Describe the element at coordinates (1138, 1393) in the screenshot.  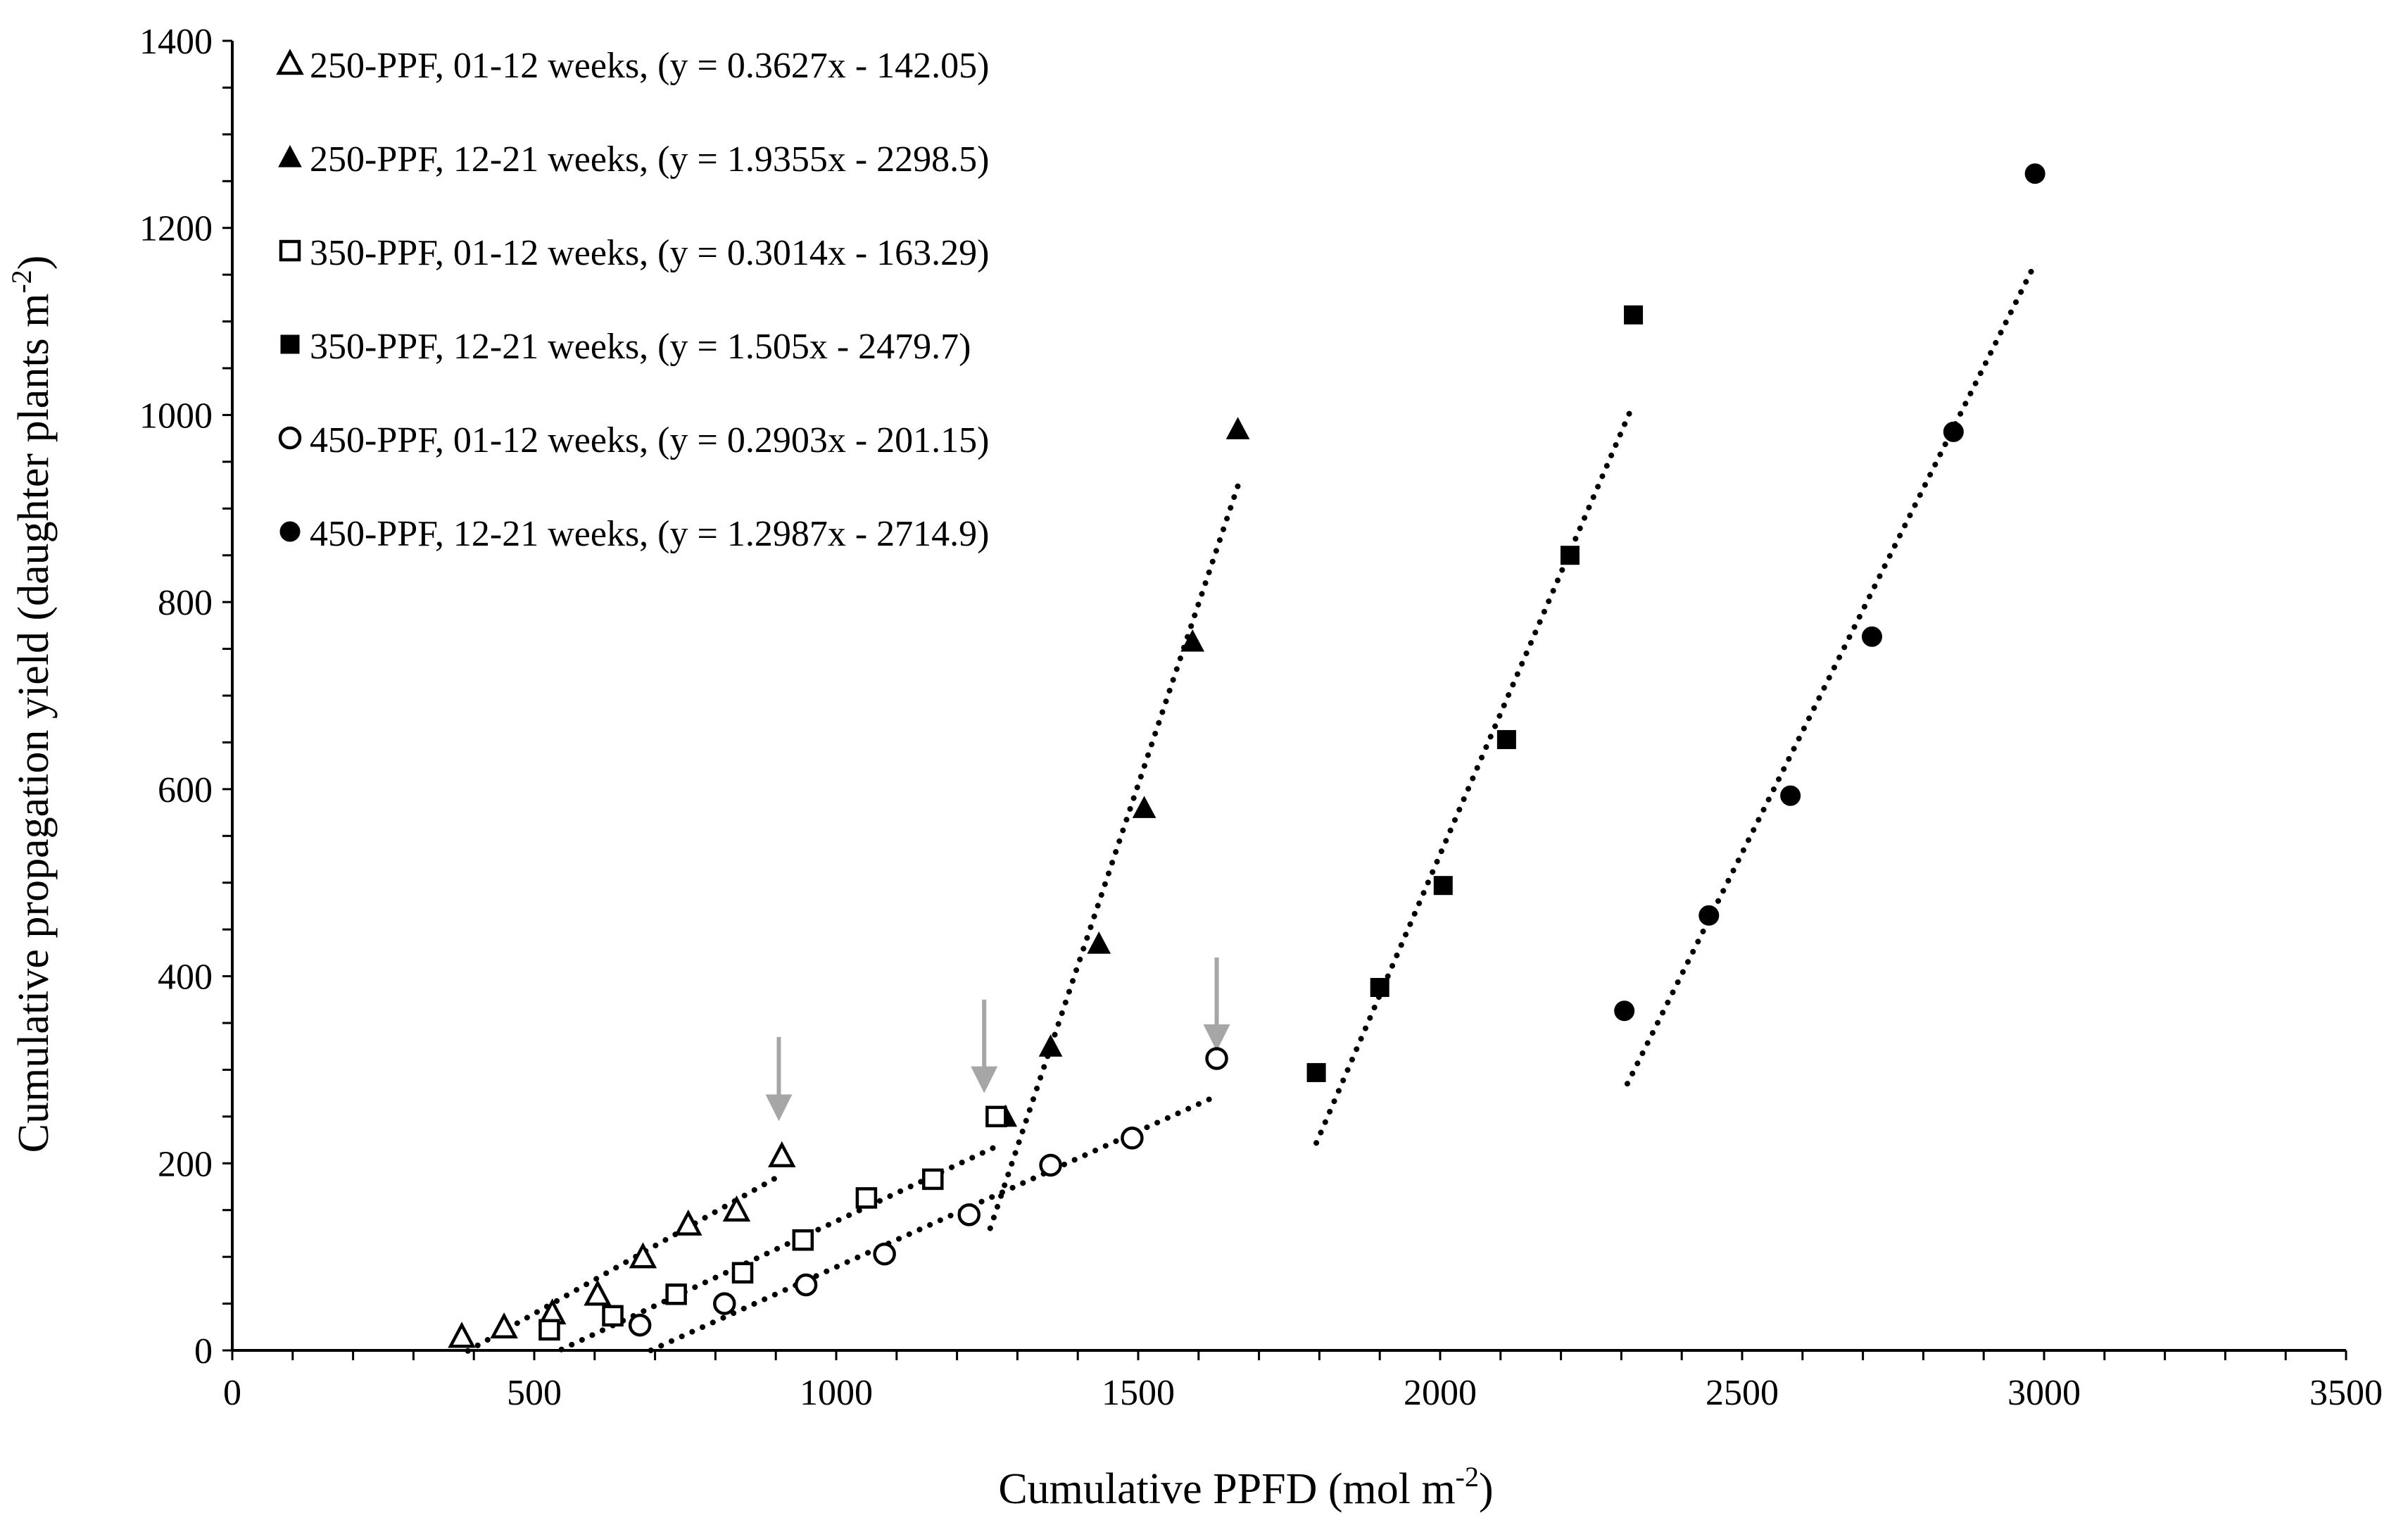
I see `x-tick-label: 1500` at that location.